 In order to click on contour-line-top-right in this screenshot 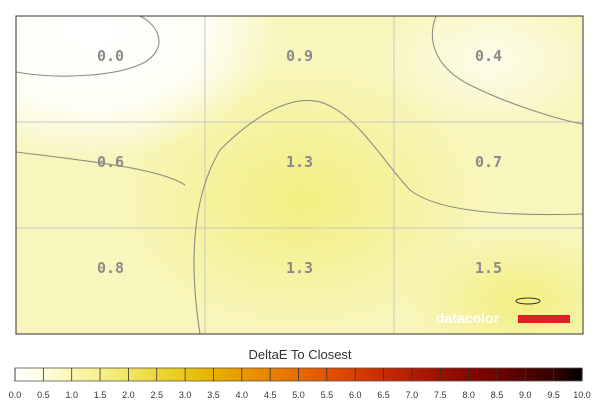, I will do `click(507, 70)`.